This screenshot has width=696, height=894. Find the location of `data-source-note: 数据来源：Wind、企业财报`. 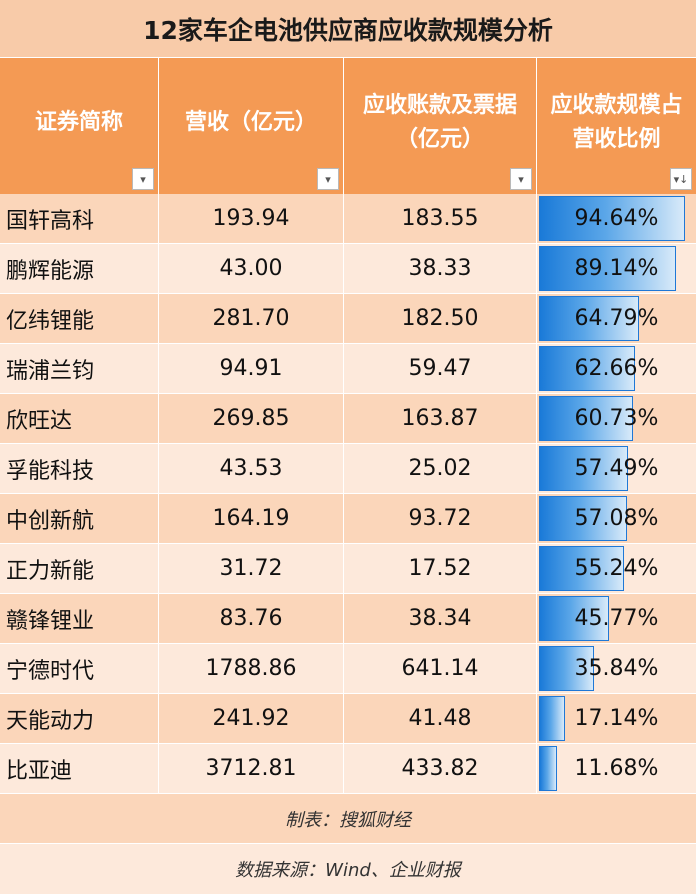

data-source-note: 数据来源：Wind、企业财报 is located at coordinates (348, 869).